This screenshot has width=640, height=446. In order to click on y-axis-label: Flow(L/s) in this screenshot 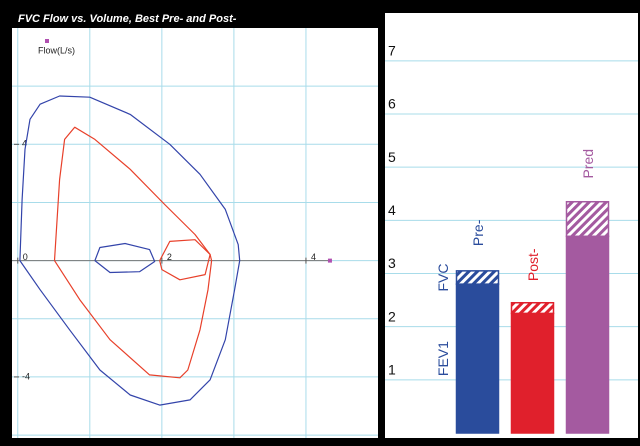, I will do `click(56, 50)`.